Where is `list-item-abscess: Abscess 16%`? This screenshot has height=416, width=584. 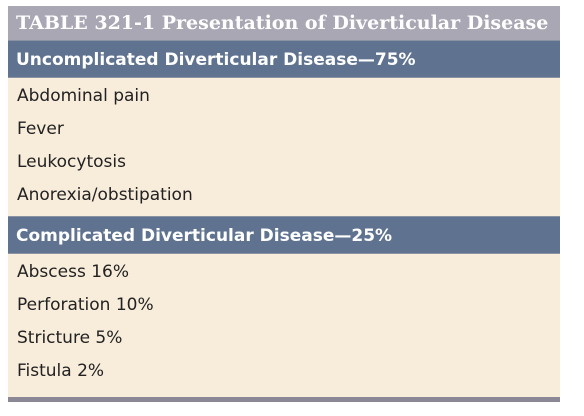
list-item-abscess: Abscess 16% is located at coordinates (73, 272).